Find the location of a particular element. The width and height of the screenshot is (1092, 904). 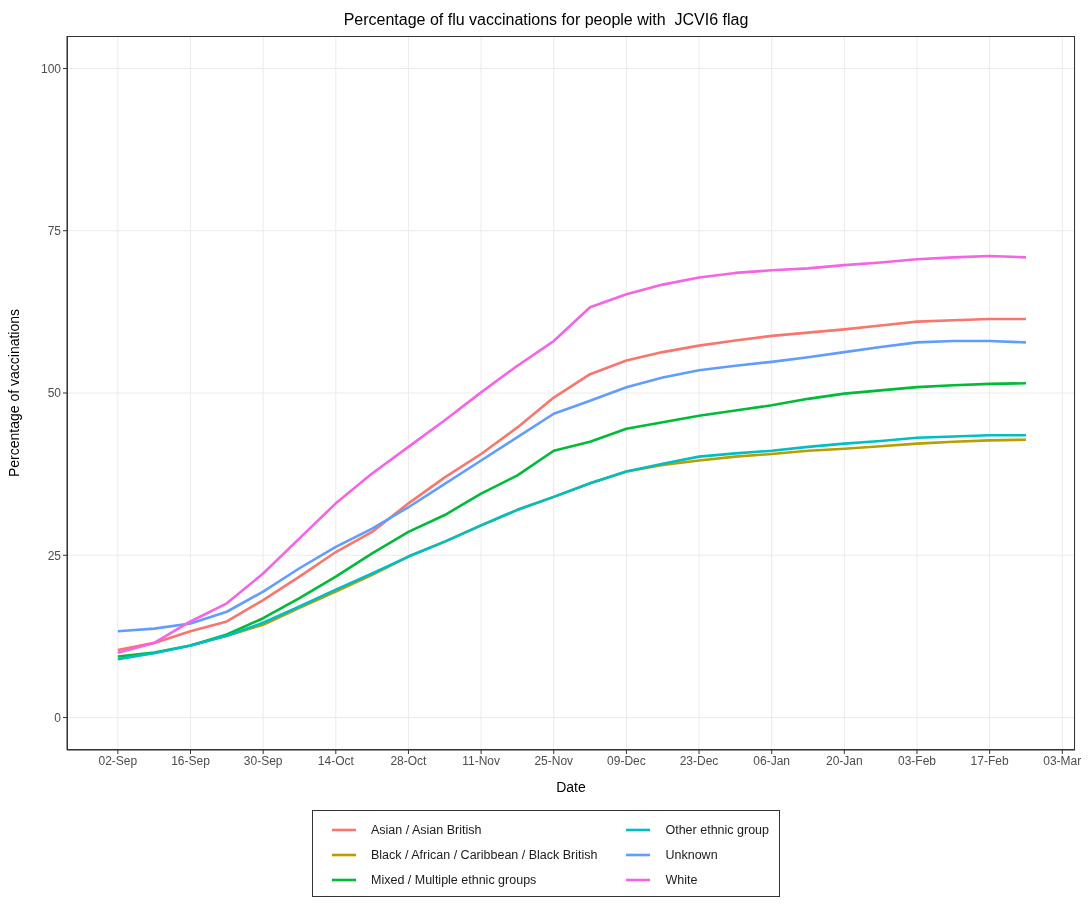

y-tick-label: 75 is located at coordinates (54, 230).